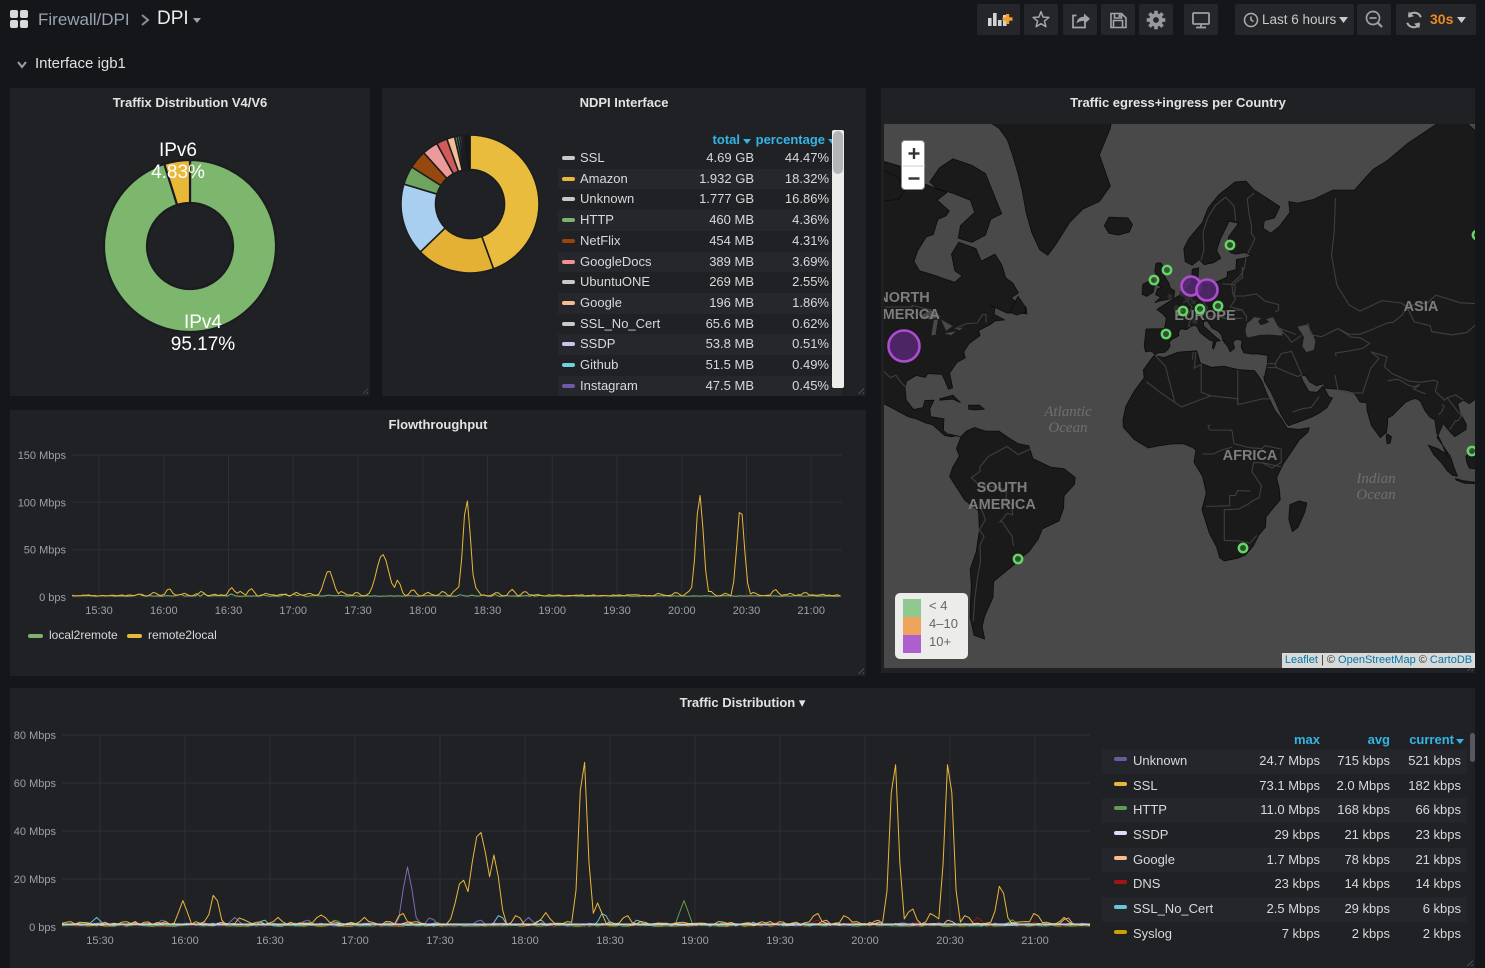  I want to click on svg-text: AFRICA, so click(1250, 456).